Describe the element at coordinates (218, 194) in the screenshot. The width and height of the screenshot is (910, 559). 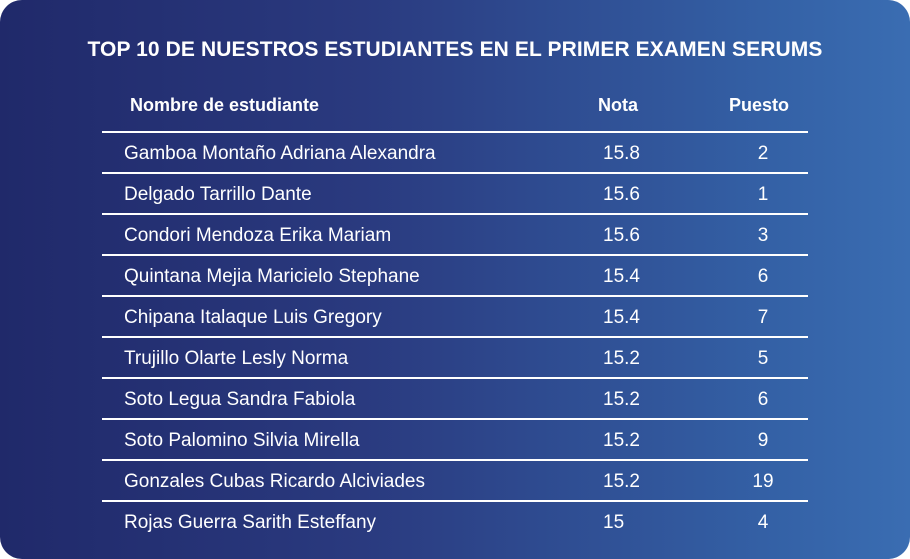
I see `student-name: Delgado Tarrillo Dante` at that location.